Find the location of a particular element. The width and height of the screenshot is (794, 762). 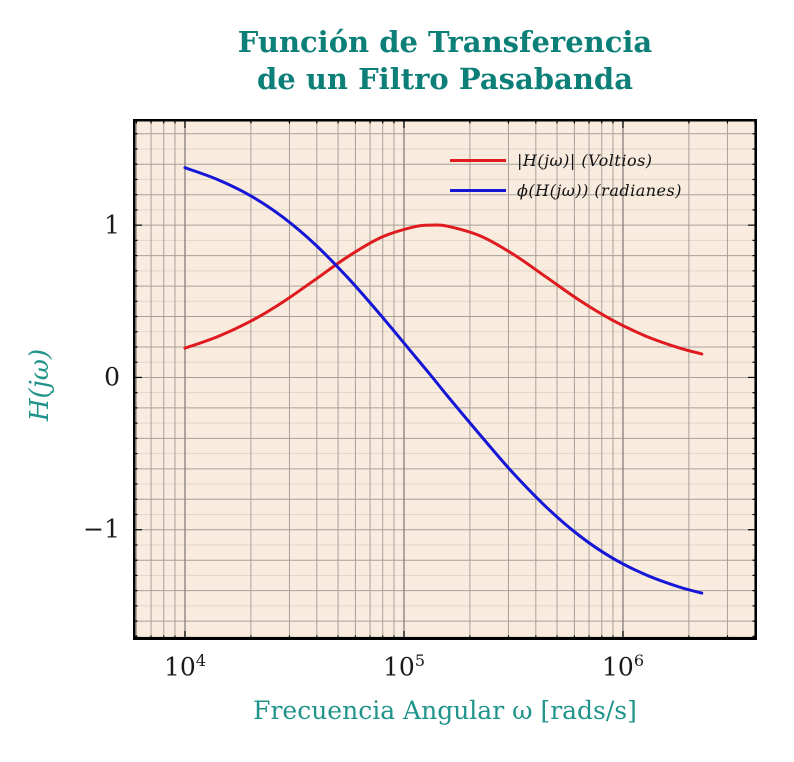

x-tick-exp: 6 is located at coordinates (638, 660).